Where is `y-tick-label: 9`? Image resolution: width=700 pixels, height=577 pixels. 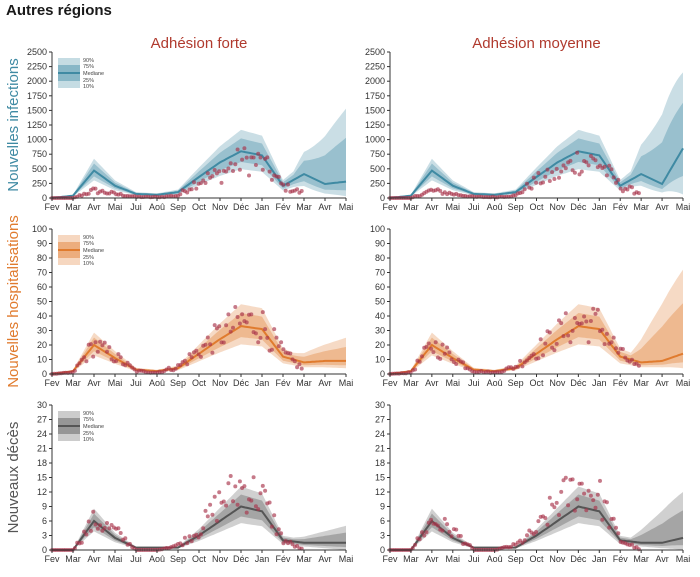
y-tick-label: 9 is located at coordinates (382, 507).